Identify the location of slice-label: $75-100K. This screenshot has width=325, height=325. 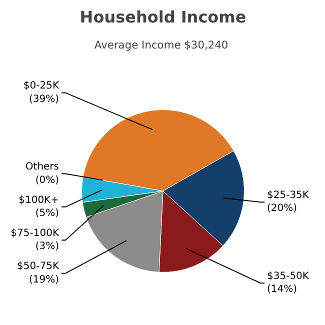
(35, 234).